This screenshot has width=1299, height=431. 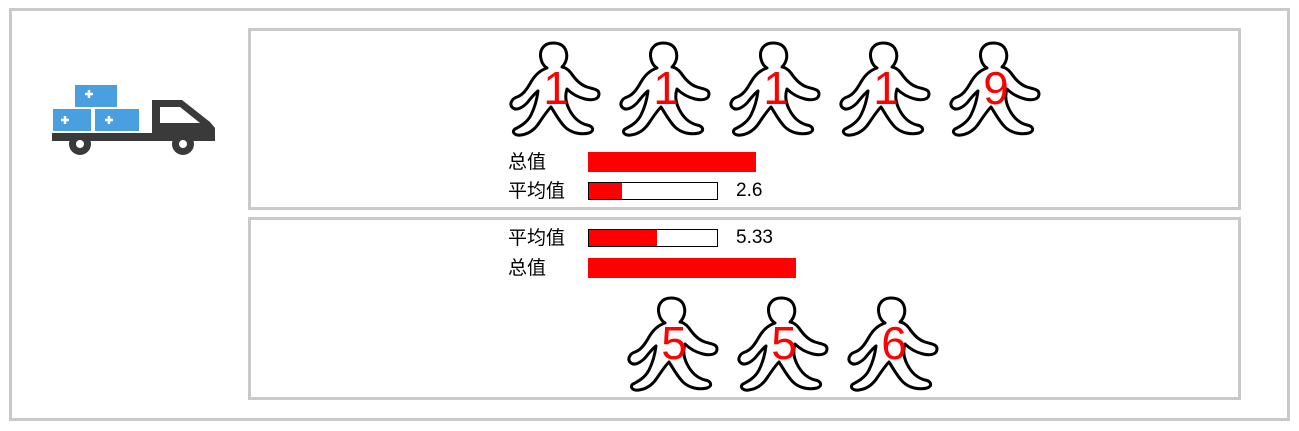 I want to click on person-count: 9, so click(x=996, y=88).